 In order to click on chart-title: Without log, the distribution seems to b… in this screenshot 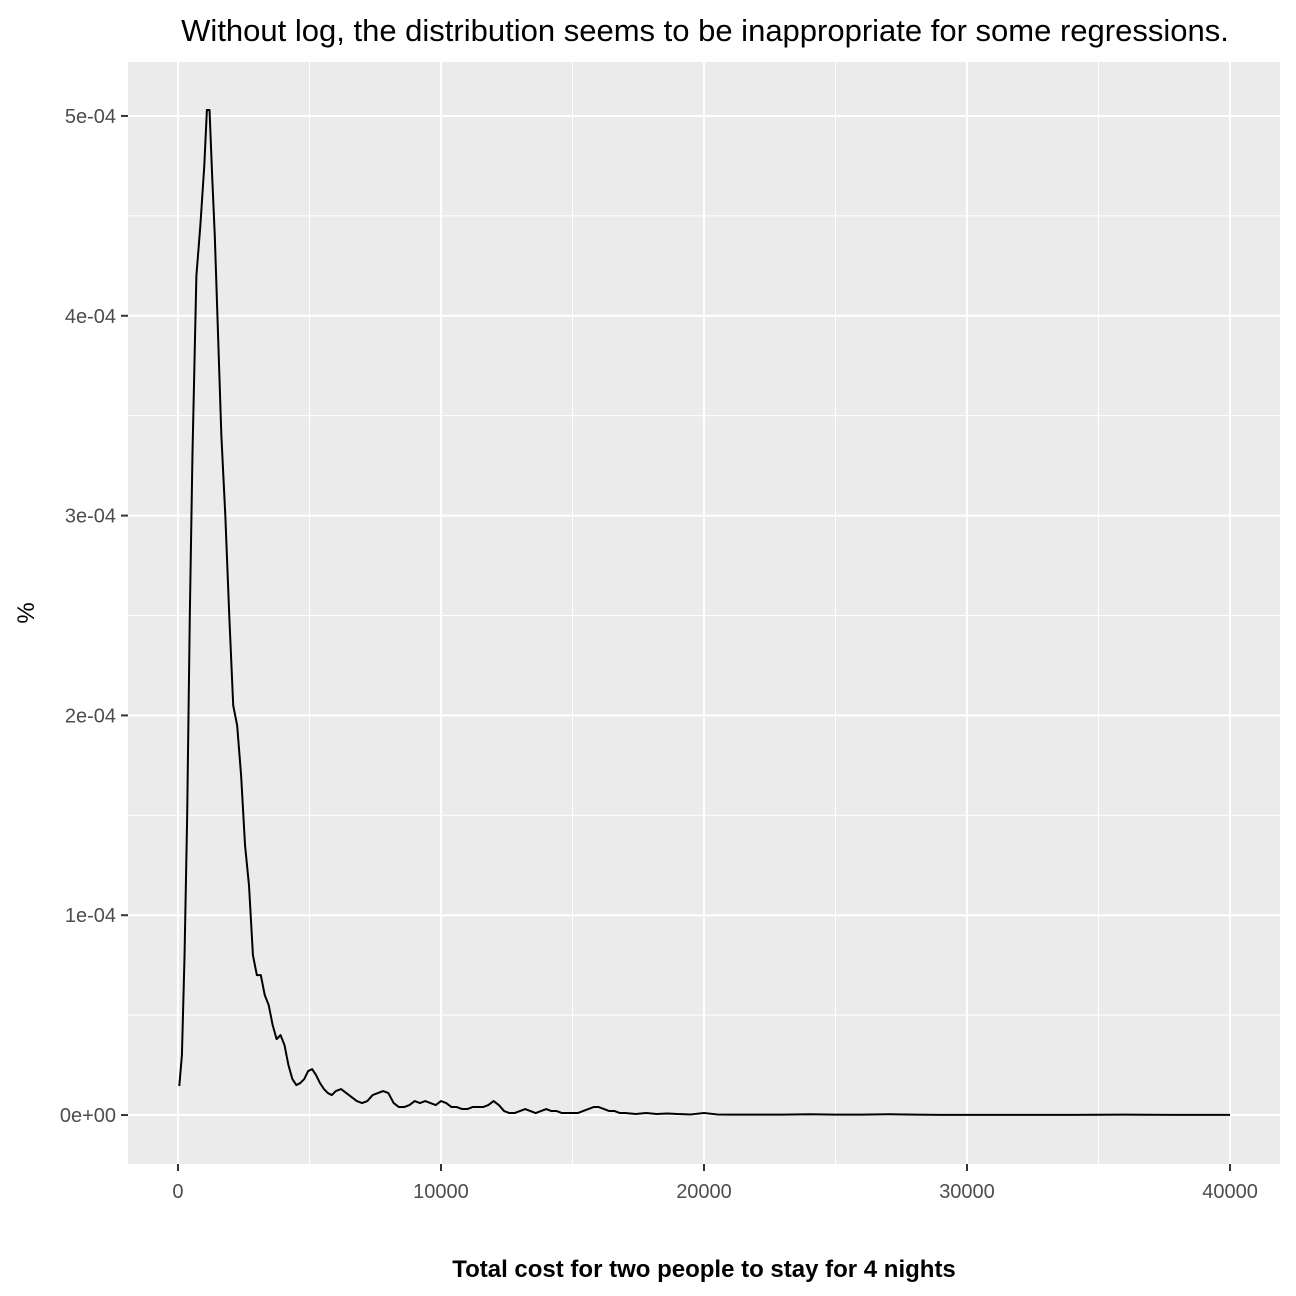, I will do `click(705, 30)`.